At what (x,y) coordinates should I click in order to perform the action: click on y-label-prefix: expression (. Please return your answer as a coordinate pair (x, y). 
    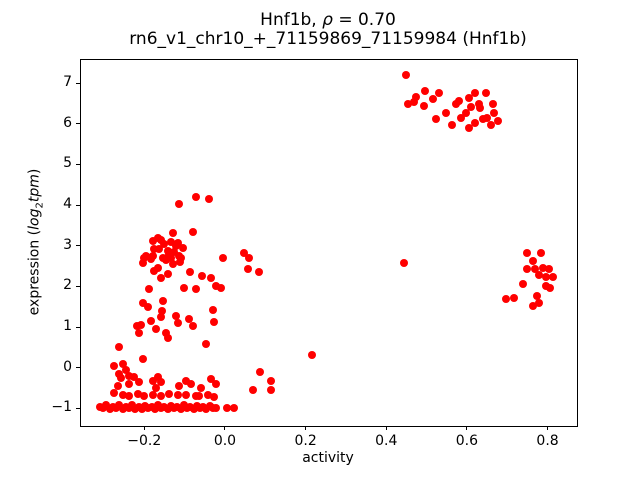
    Looking at the image, I should click on (34, 272).